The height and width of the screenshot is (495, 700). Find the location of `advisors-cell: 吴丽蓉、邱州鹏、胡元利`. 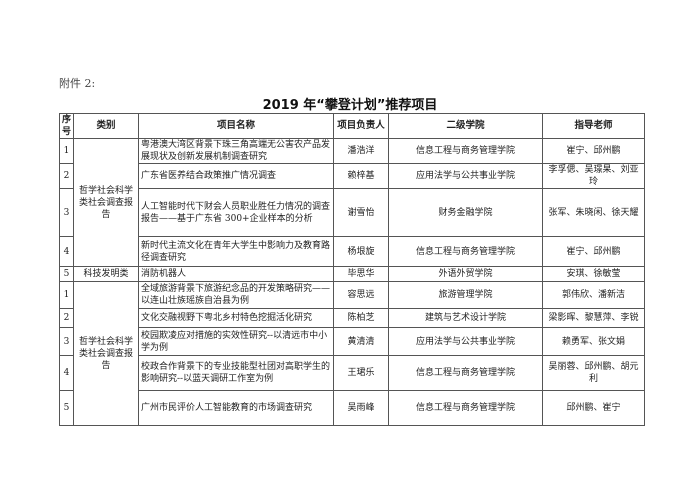

advisors-cell: 吴丽蓉、邱州鹏、胡元利 is located at coordinates (593, 373).